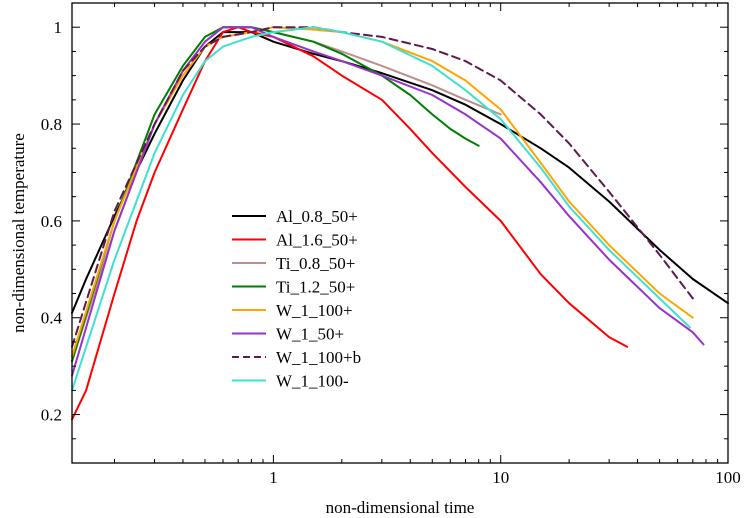  Describe the element at coordinates (18, 233) in the screenshot. I see `y-axis-label: non-dimensional temperature` at that location.